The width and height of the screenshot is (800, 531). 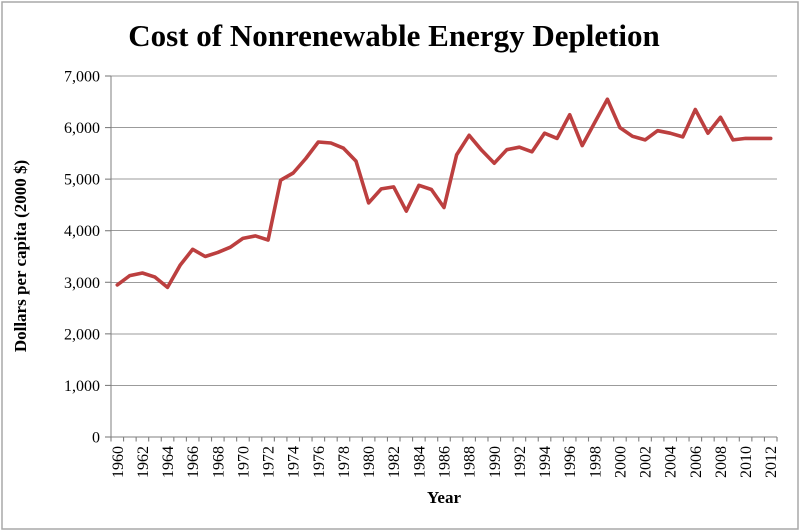 I want to click on x-tick-label: 2012, so click(x=771, y=462).